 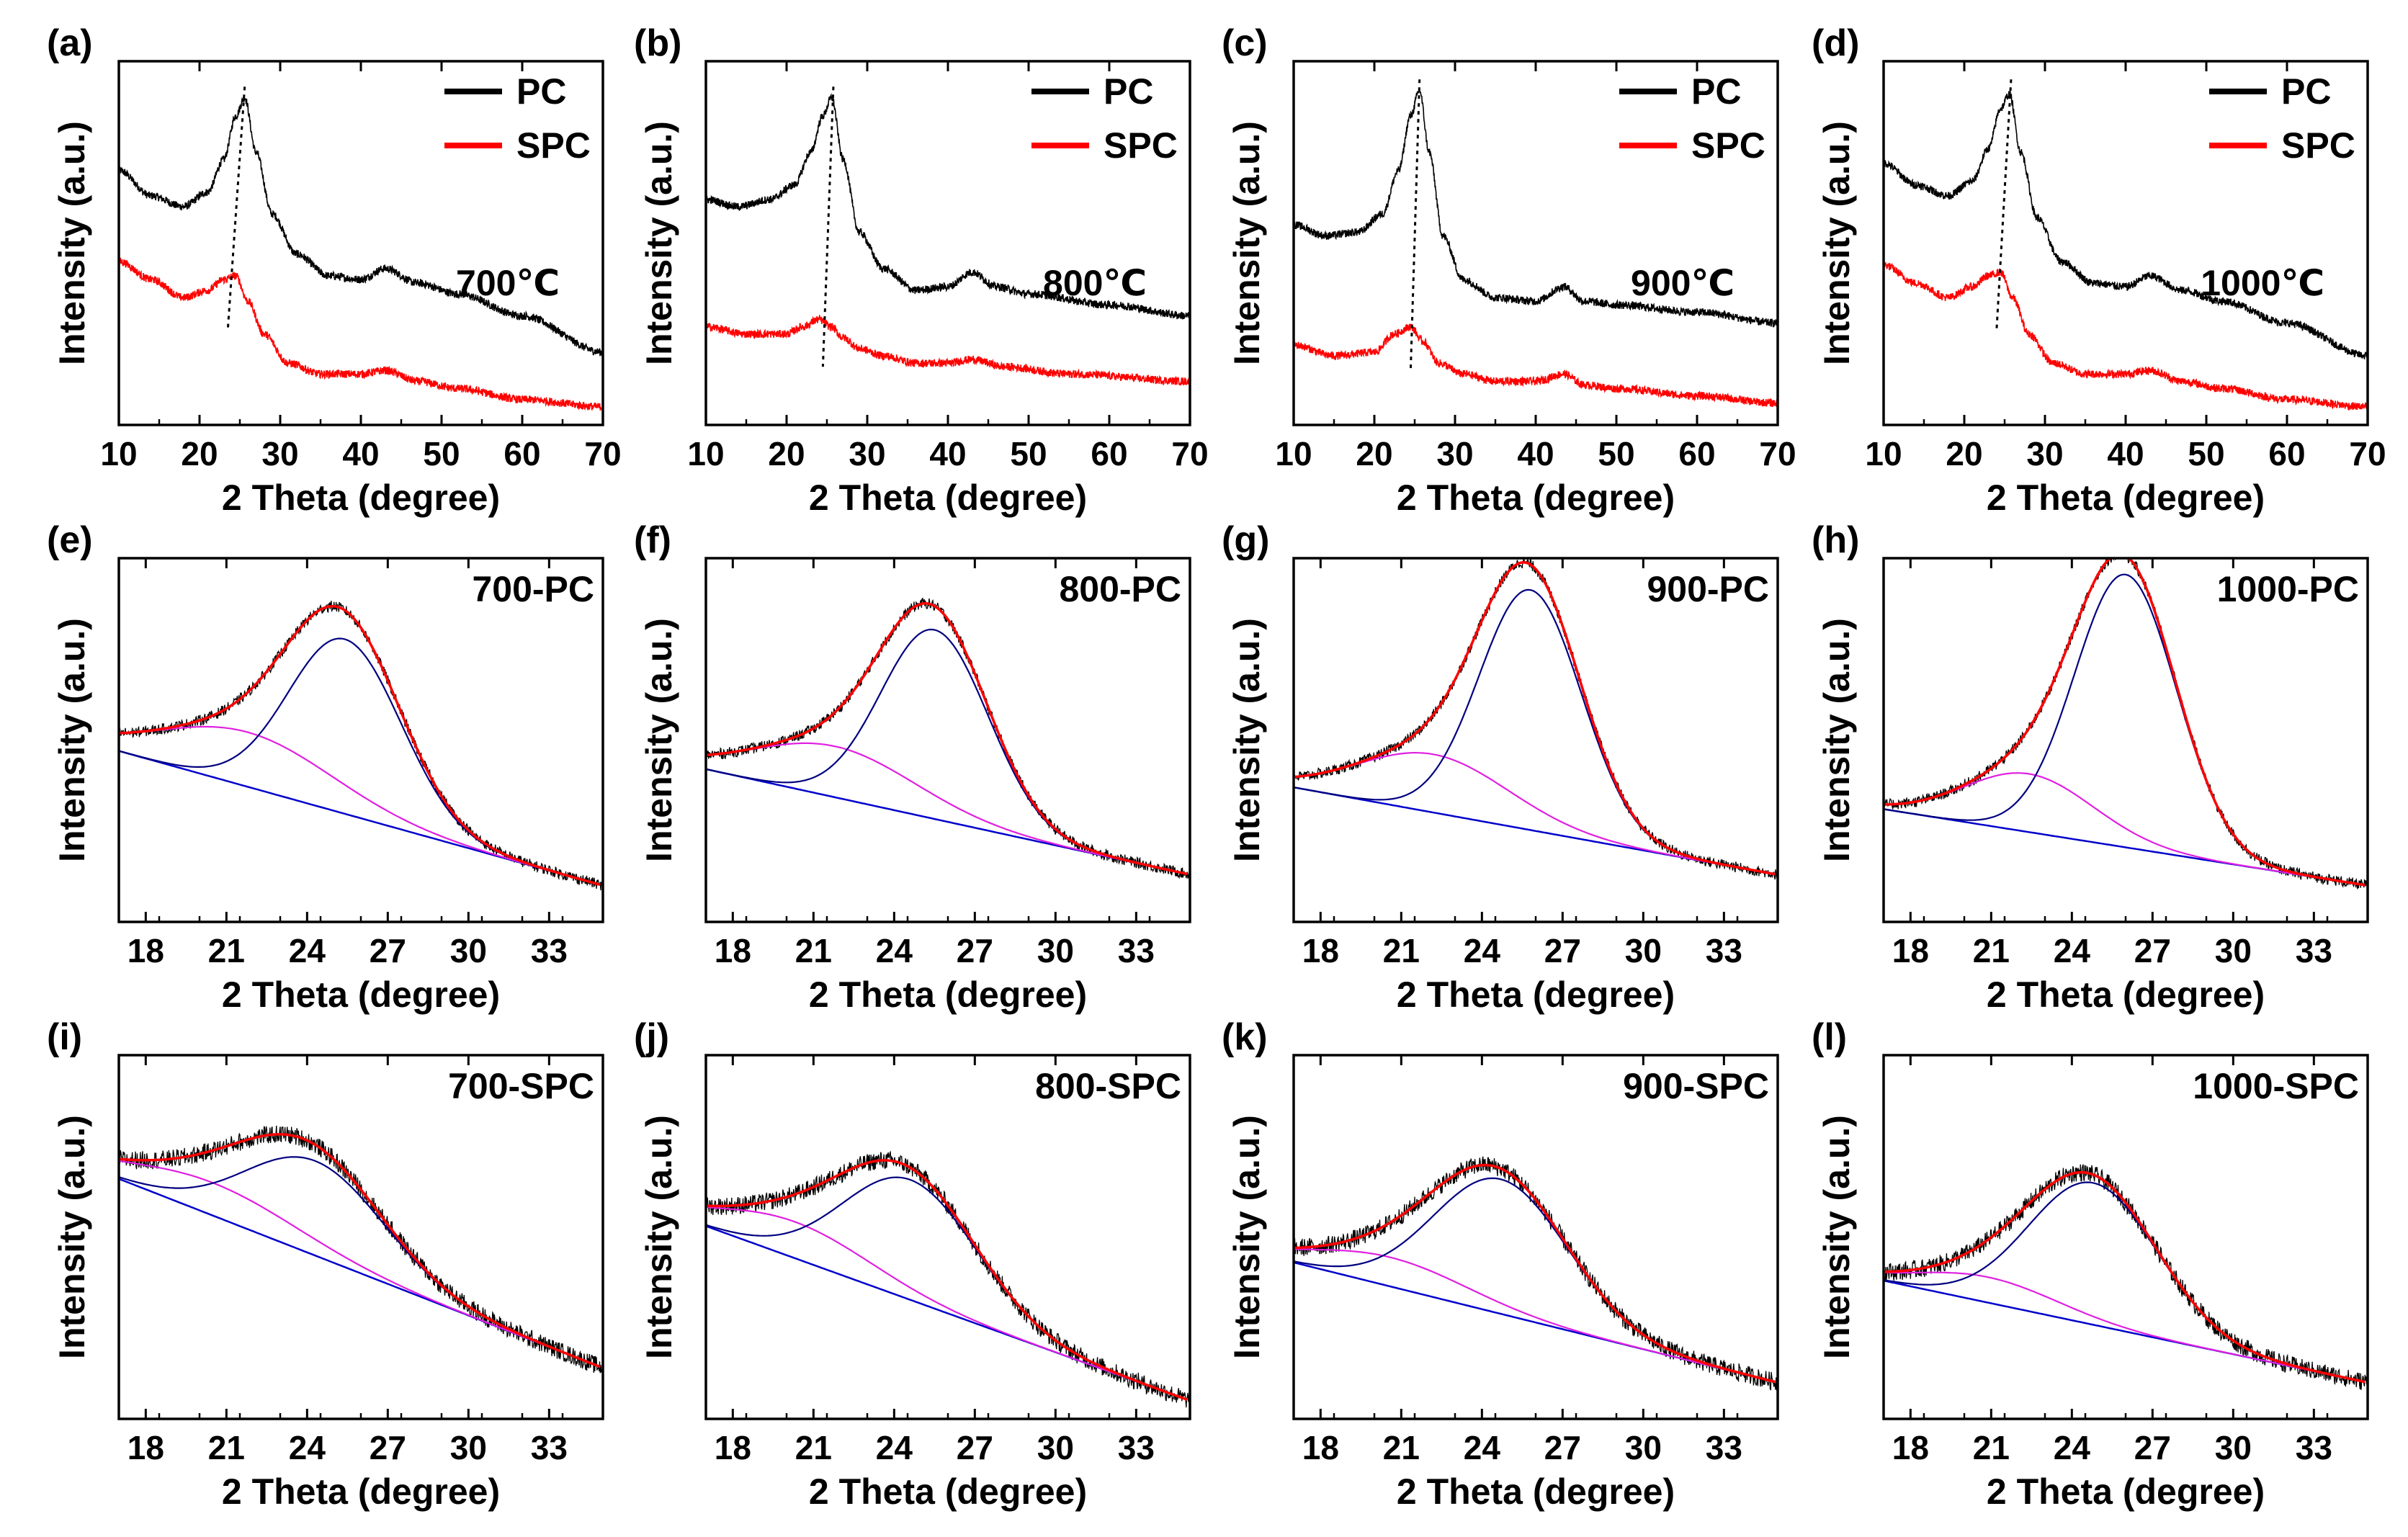 I want to click on sample-annotation: 700-SPC, so click(x=521, y=1086).